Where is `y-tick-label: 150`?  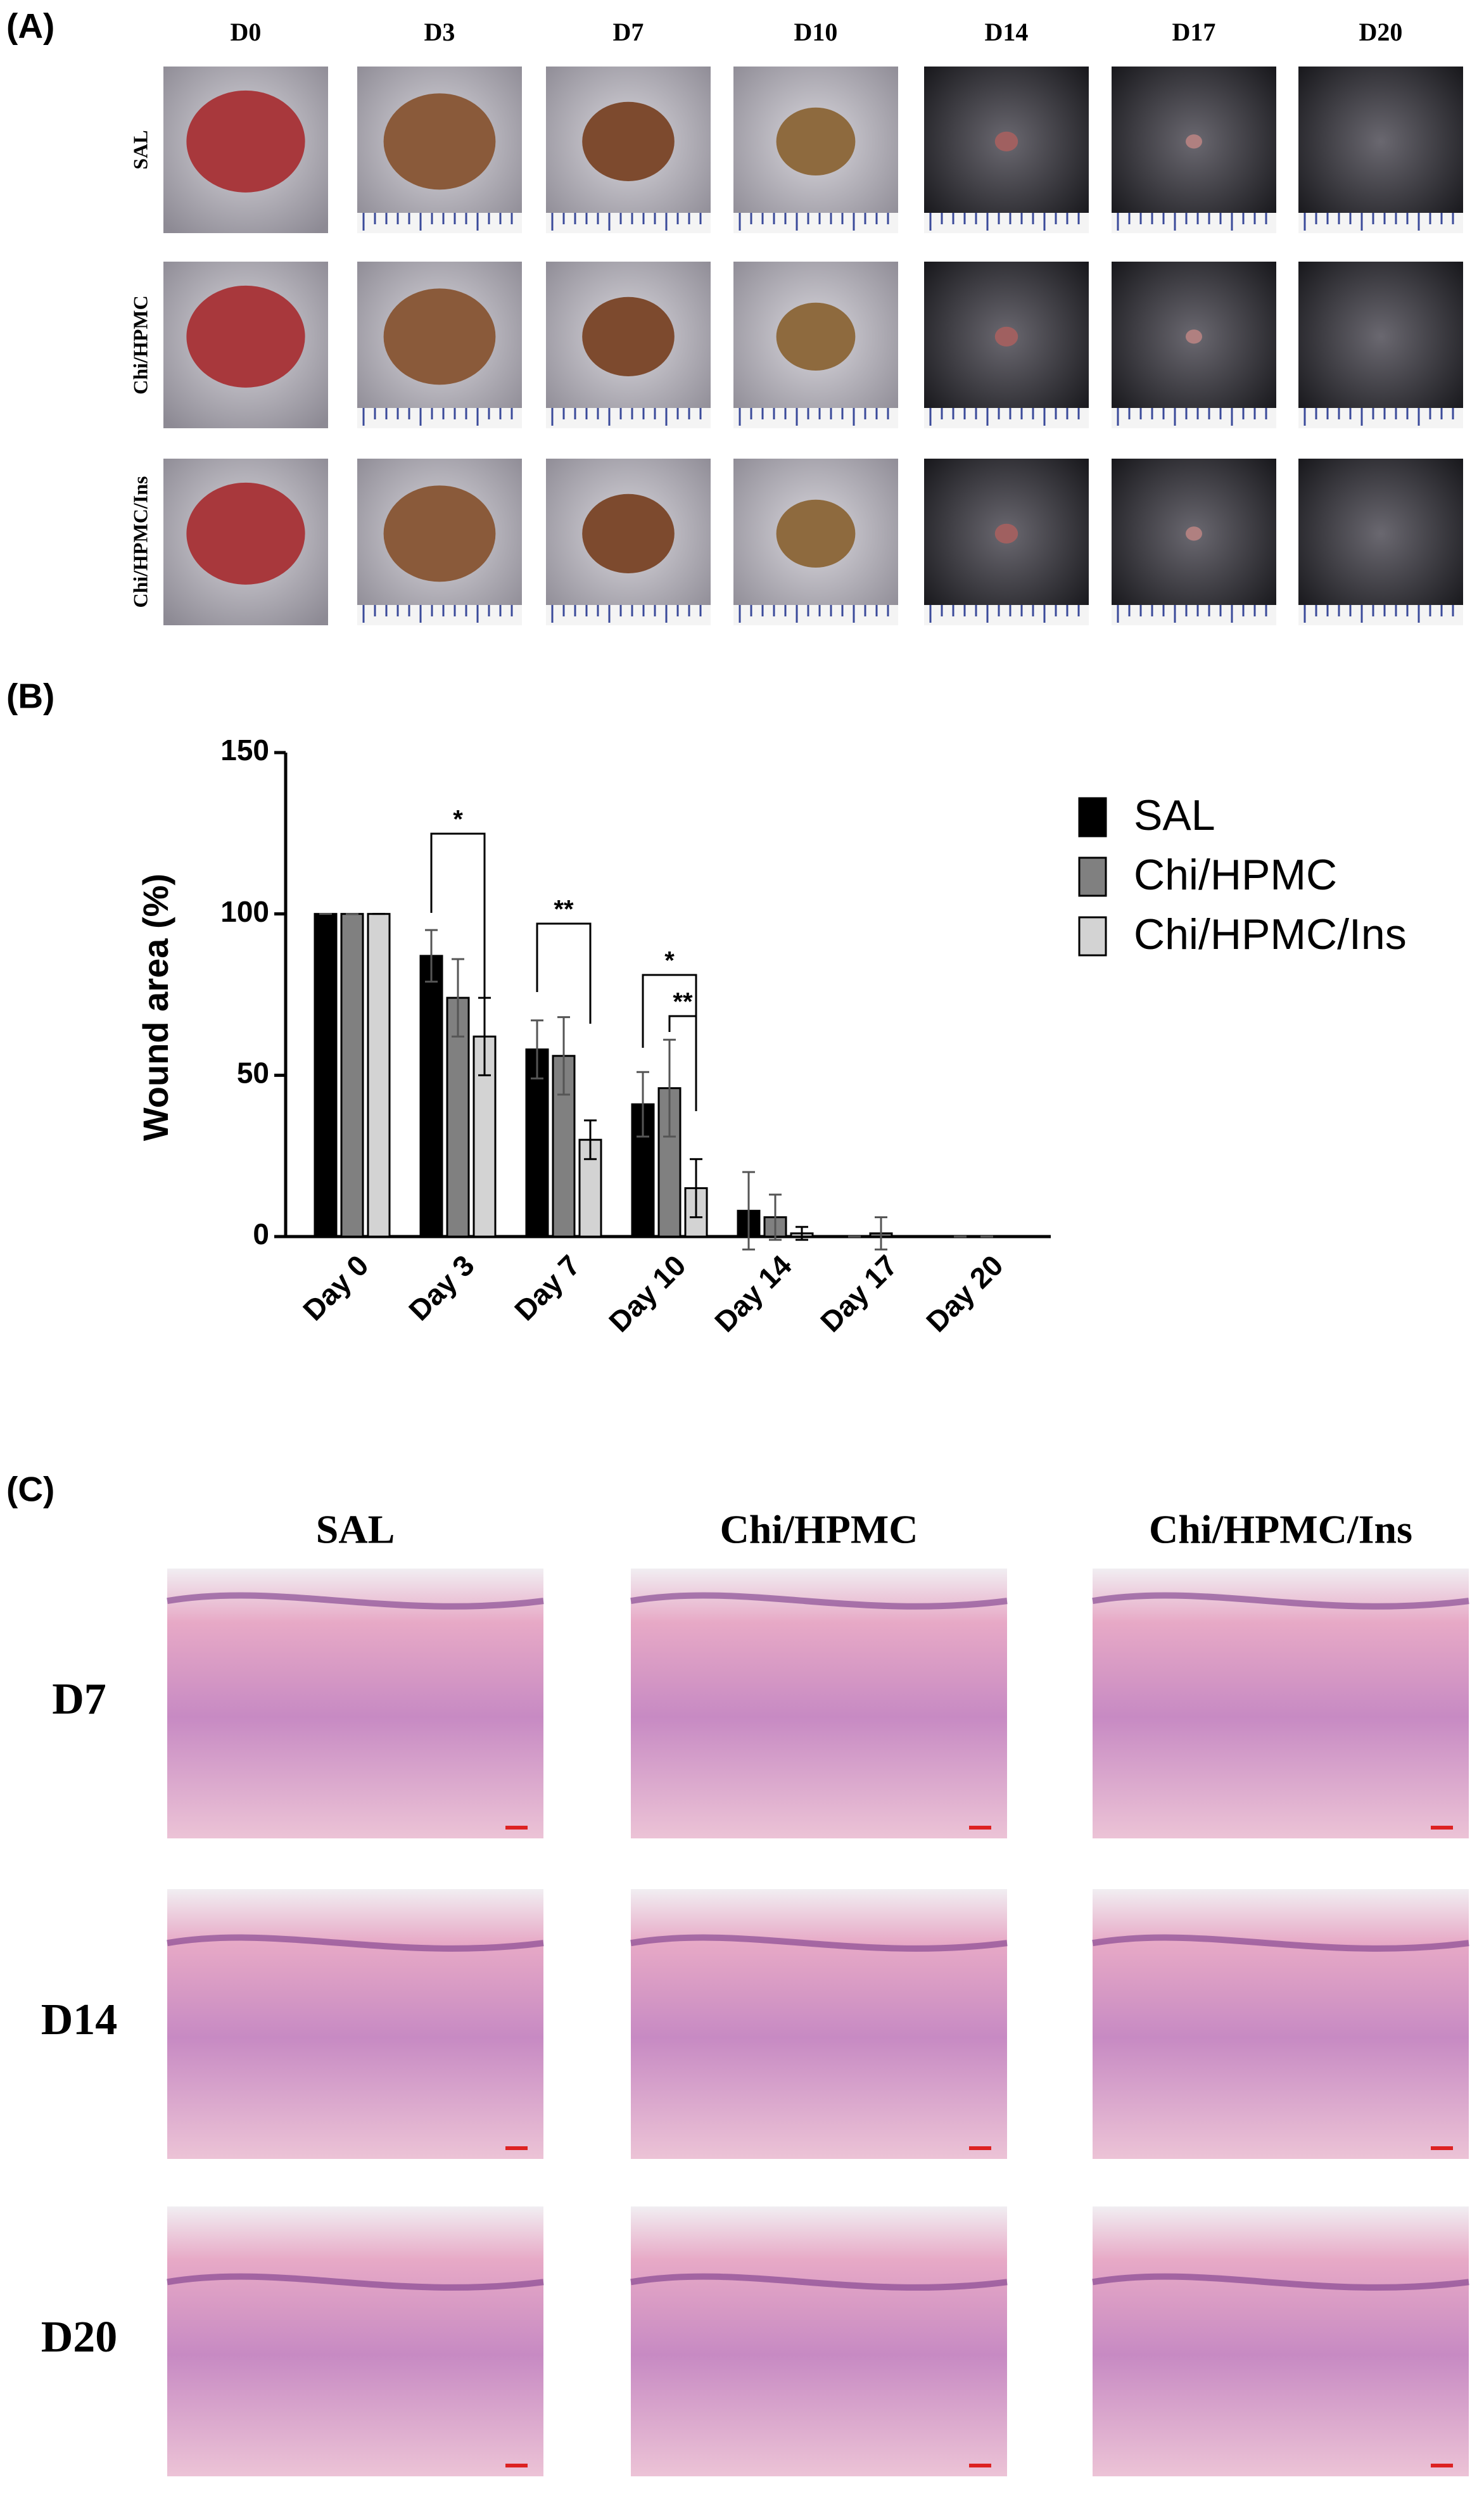
y-tick-label: 150 is located at coordinates (244, 750).